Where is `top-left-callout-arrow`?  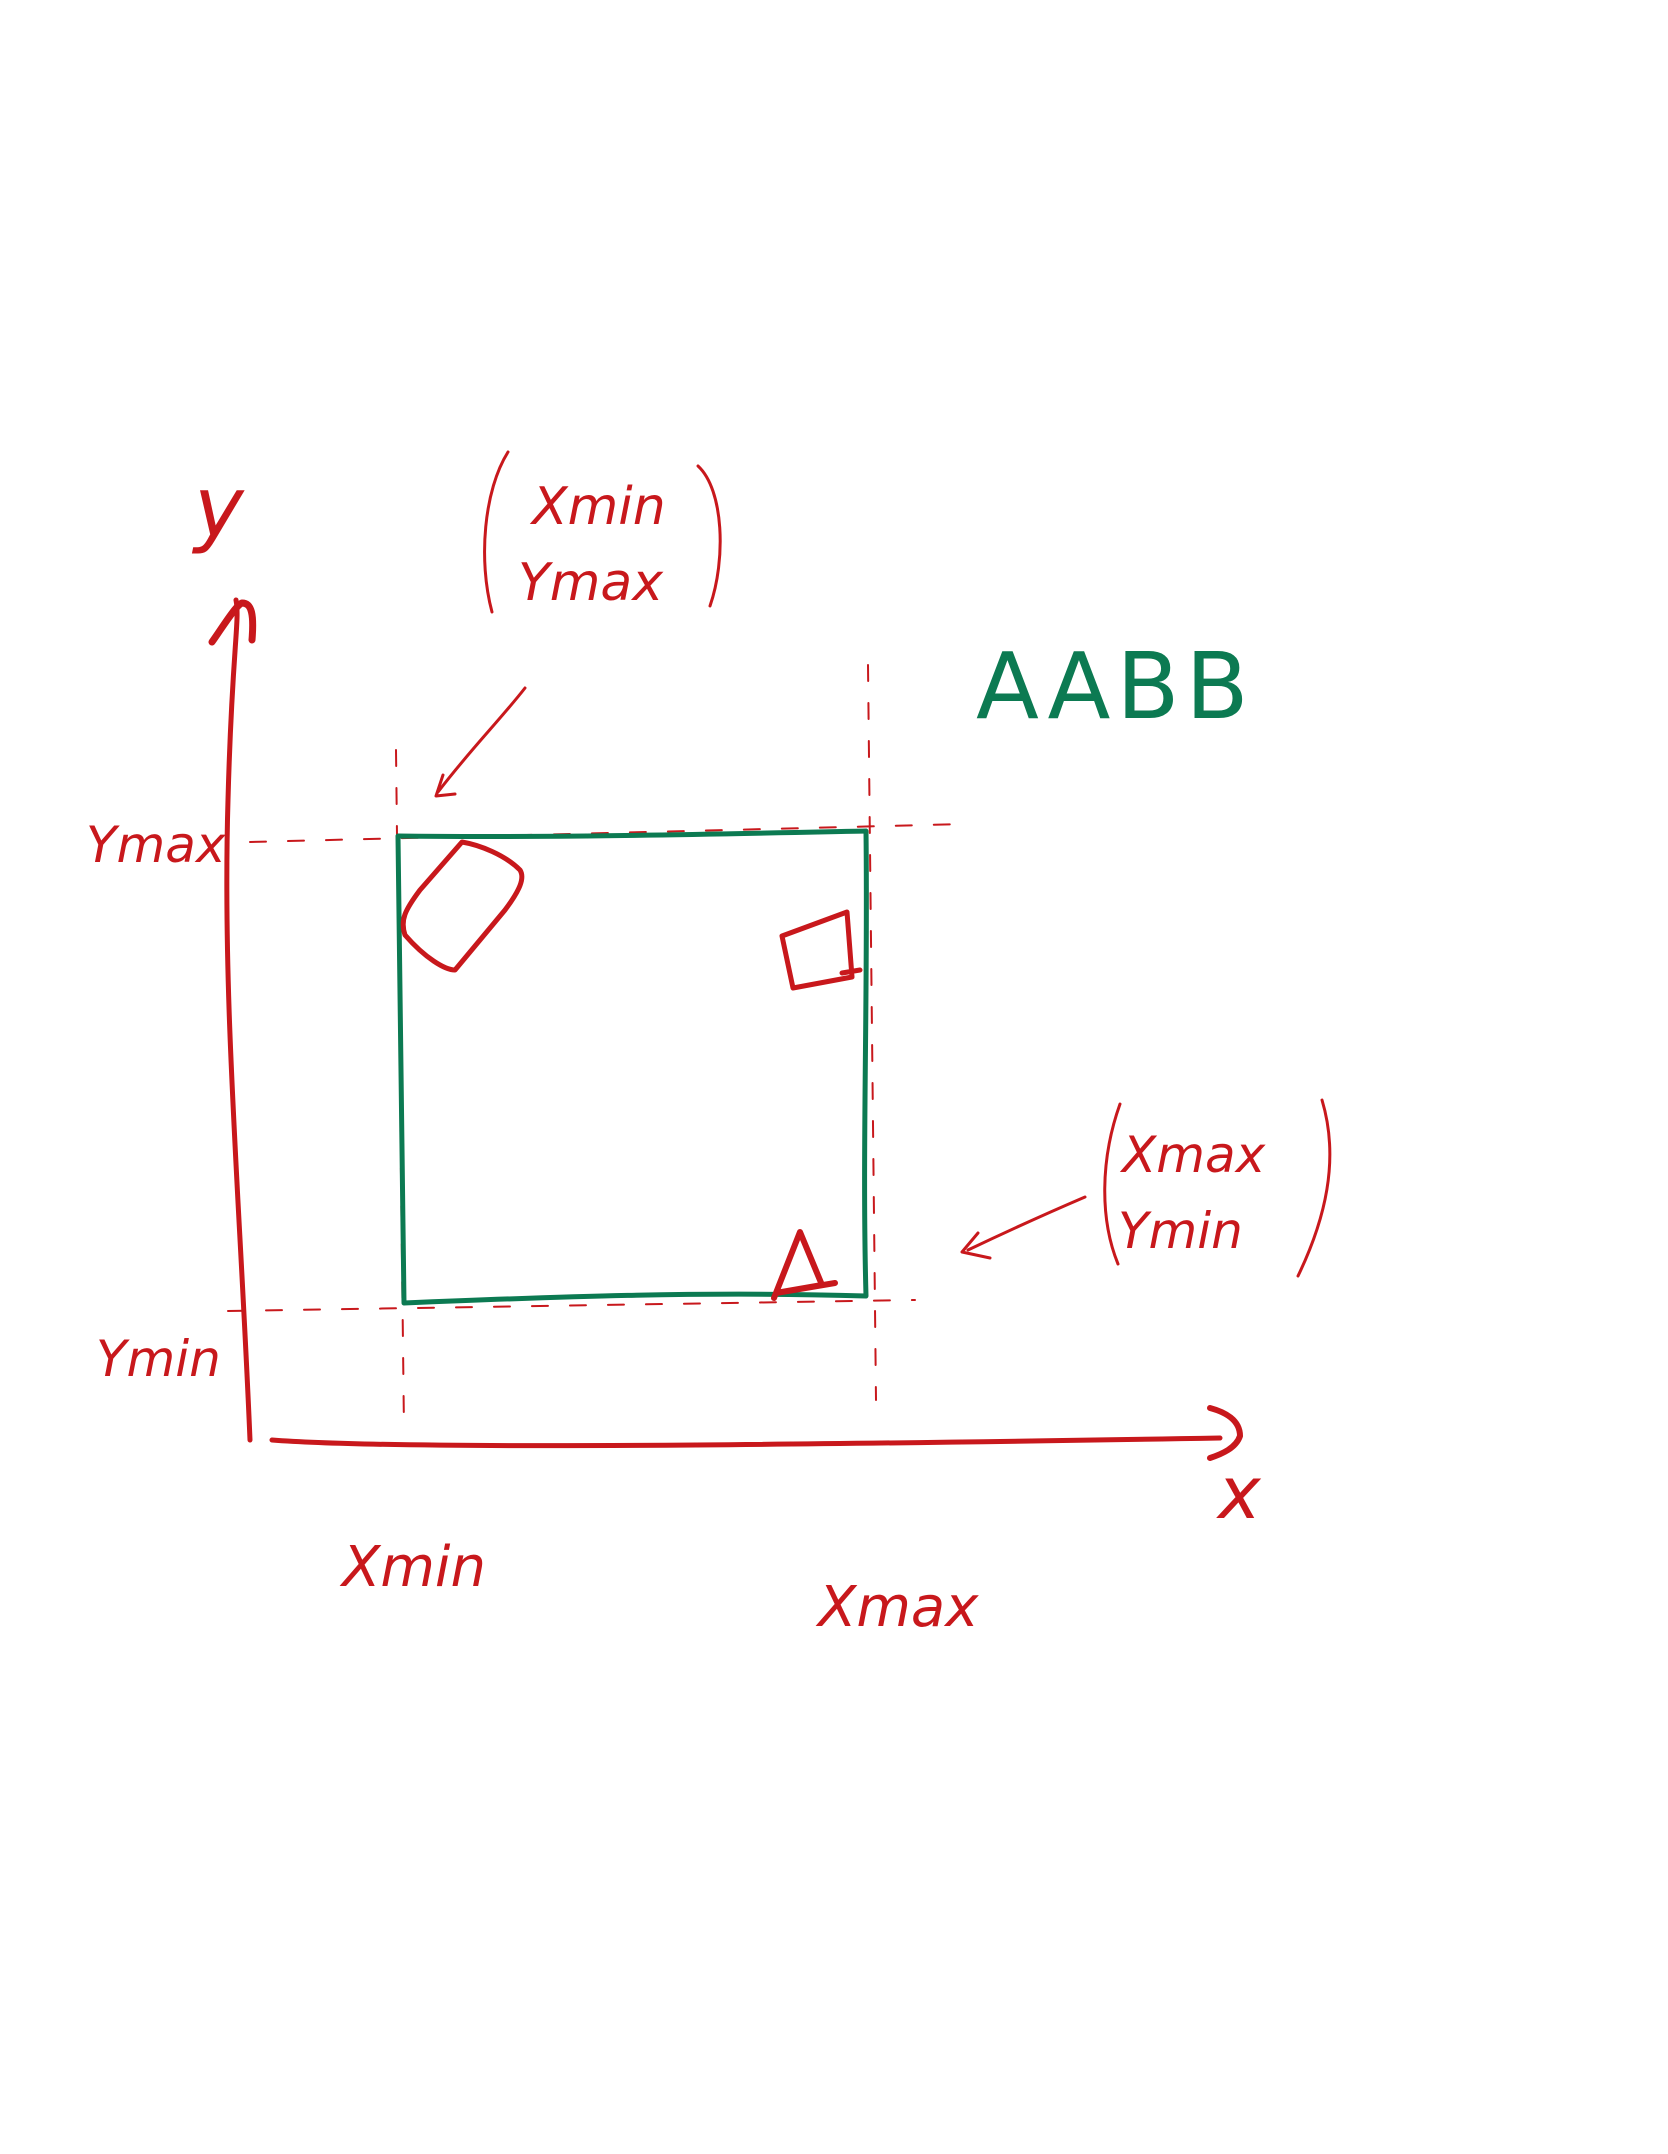 top-left-callout-arrow is located at coordinates (481, 740).